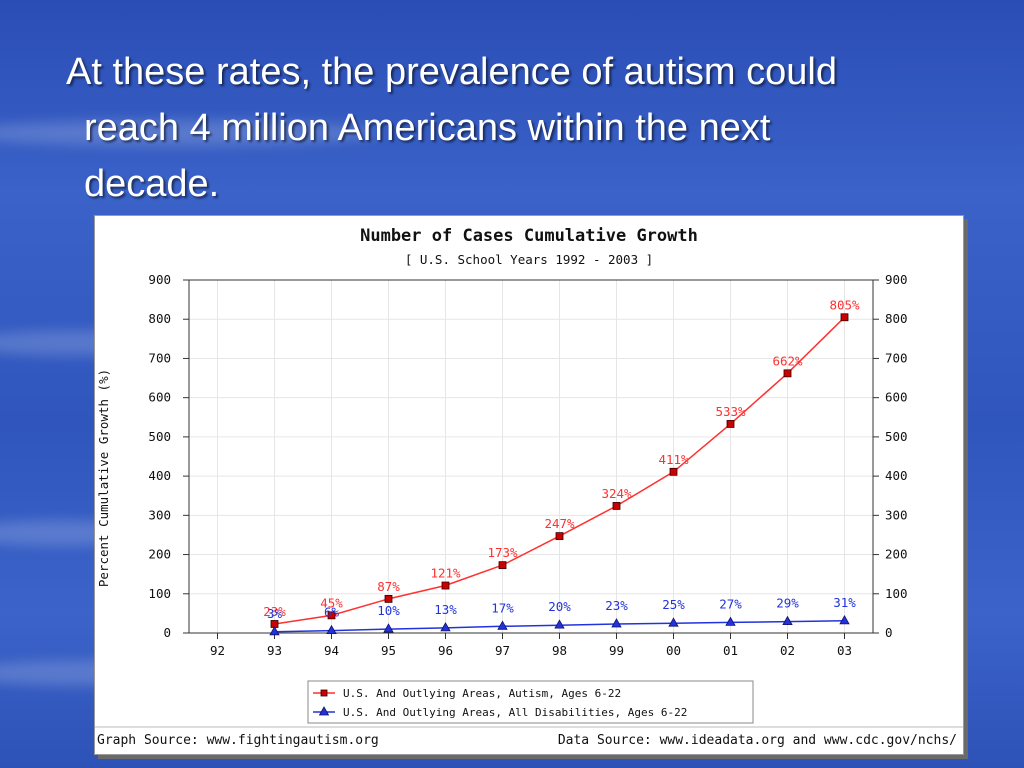  Describe the element at coordinates (445, 650) in the screenshot. I see `x-tick-label: 96` at that location.